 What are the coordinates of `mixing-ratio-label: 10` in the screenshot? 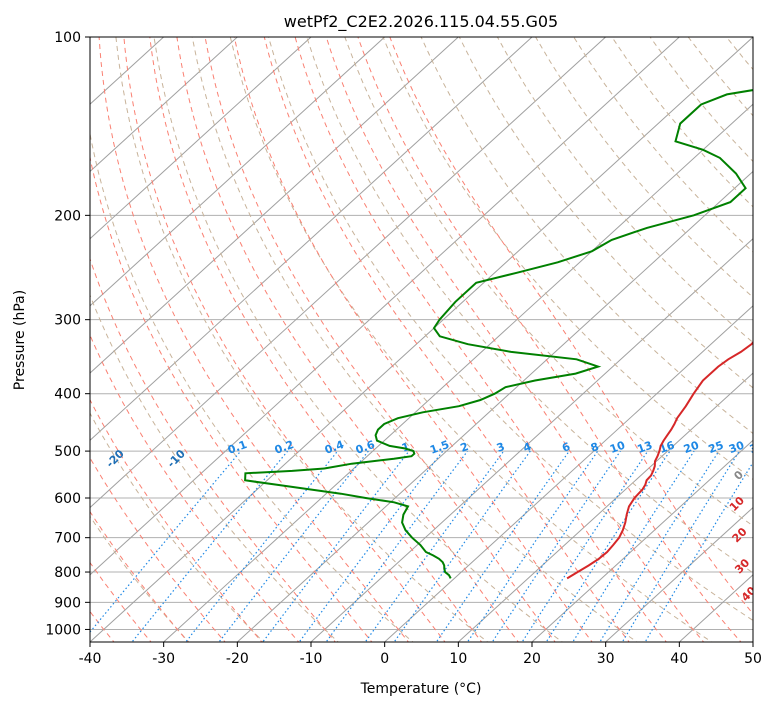 It's located at (617, 448).